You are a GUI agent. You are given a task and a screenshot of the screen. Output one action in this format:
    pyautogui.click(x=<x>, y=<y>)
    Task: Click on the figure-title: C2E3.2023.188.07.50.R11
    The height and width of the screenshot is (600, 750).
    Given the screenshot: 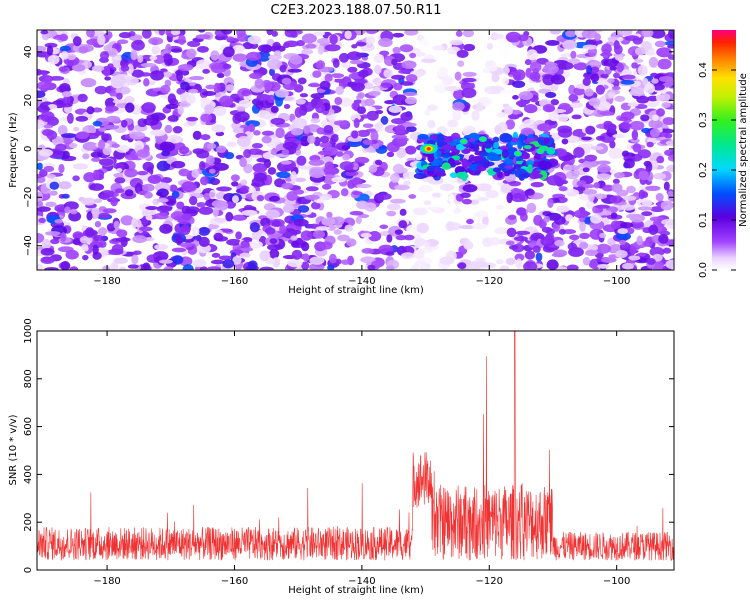 What is the action you would take?
    pyautogui.click(x=355, y=10)
    